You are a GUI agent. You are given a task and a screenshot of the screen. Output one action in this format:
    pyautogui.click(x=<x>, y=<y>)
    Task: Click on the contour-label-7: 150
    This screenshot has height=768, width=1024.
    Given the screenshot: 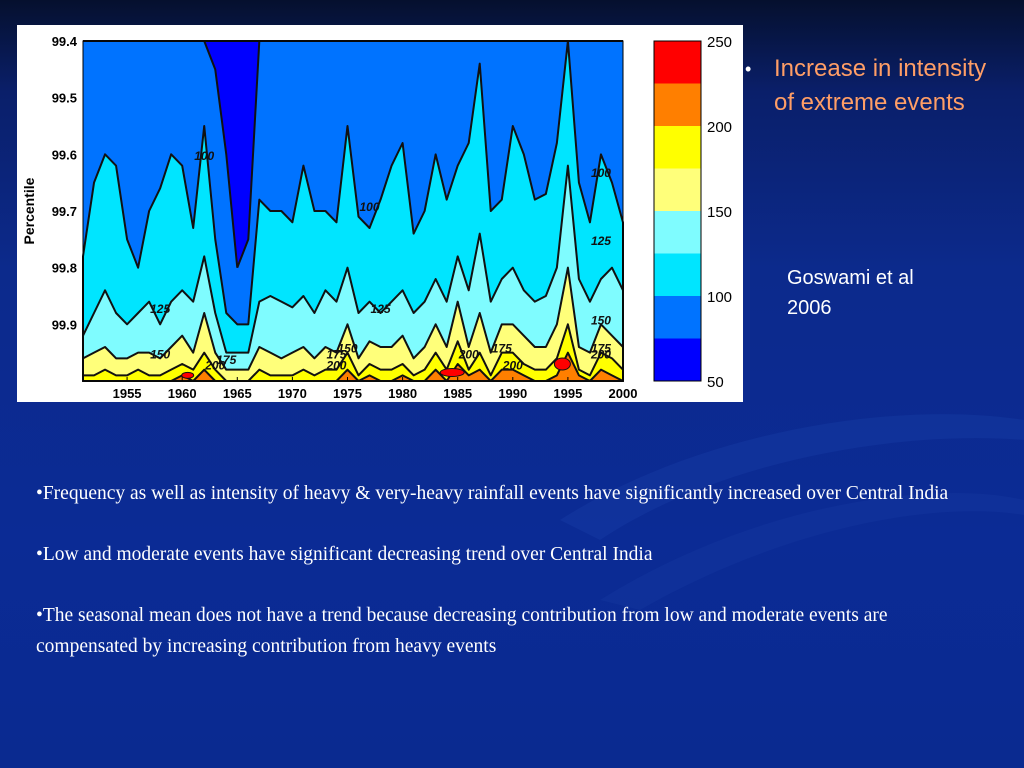 What is the action you would take?
    pyautogui.click(x=160, y=354)
    